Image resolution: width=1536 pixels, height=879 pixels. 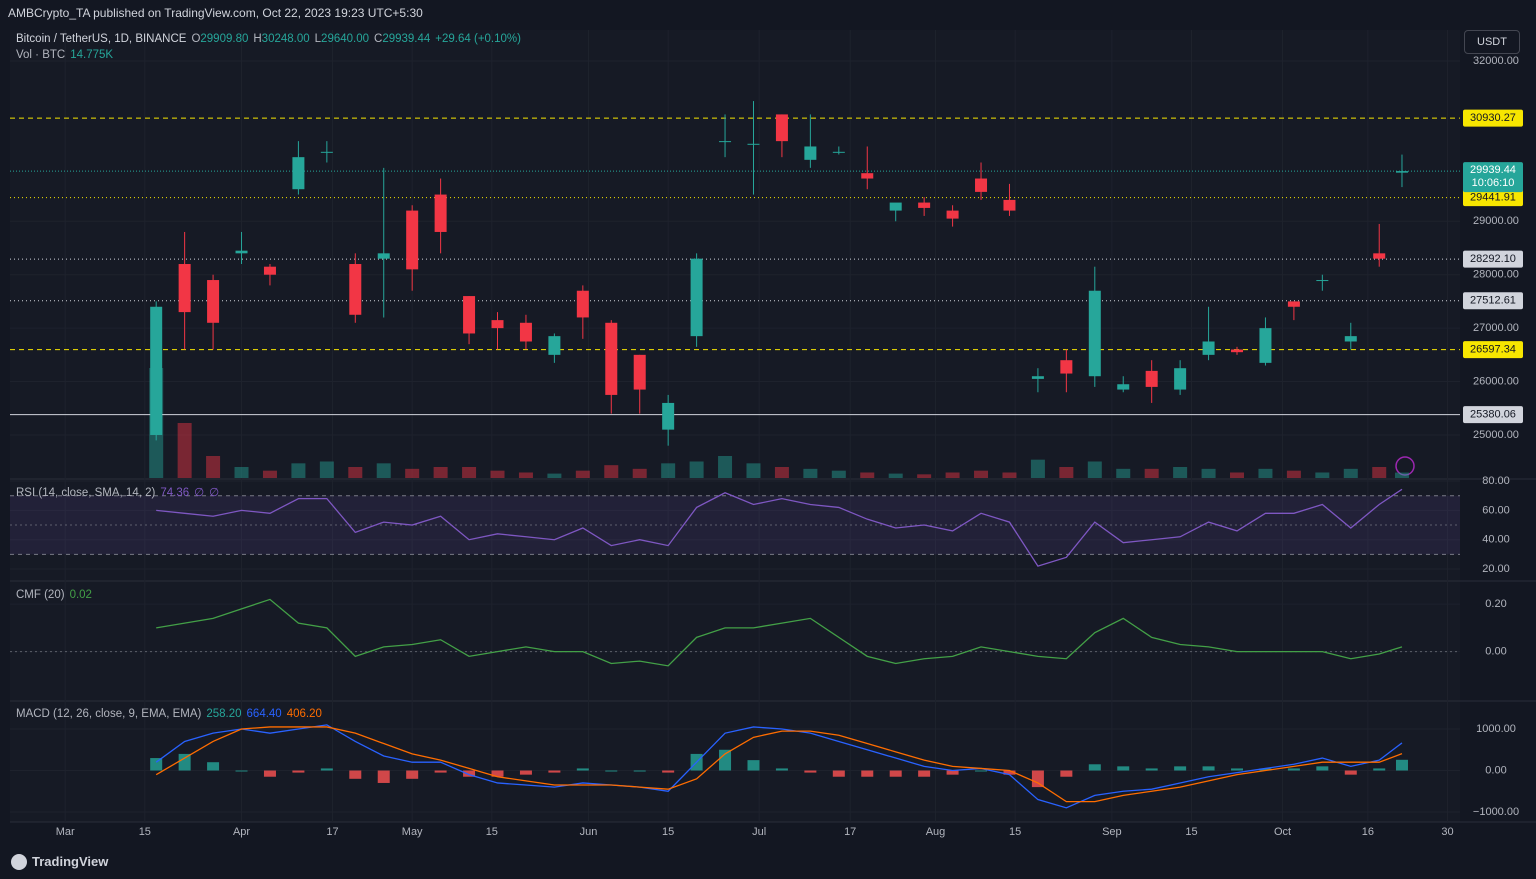 What do you see at coordinates (41, 55) in the screenshot?
I see `volume-title: Vol · BTC` at bounding box center [41, 55].